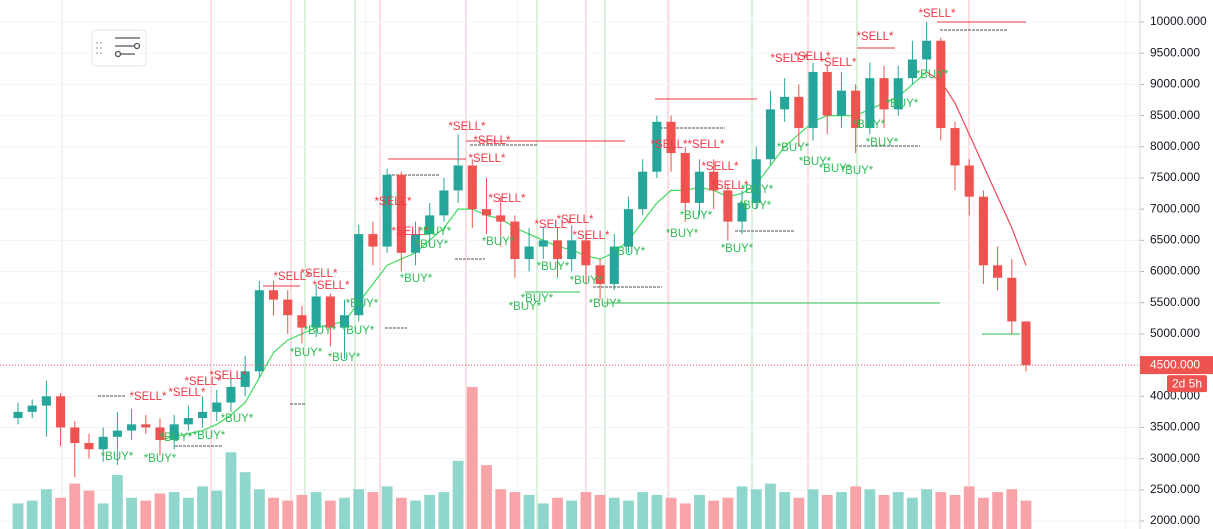 The image size is (1213, 529). I want to click on y-tick-label: 10000.000, so click(1178, 21).